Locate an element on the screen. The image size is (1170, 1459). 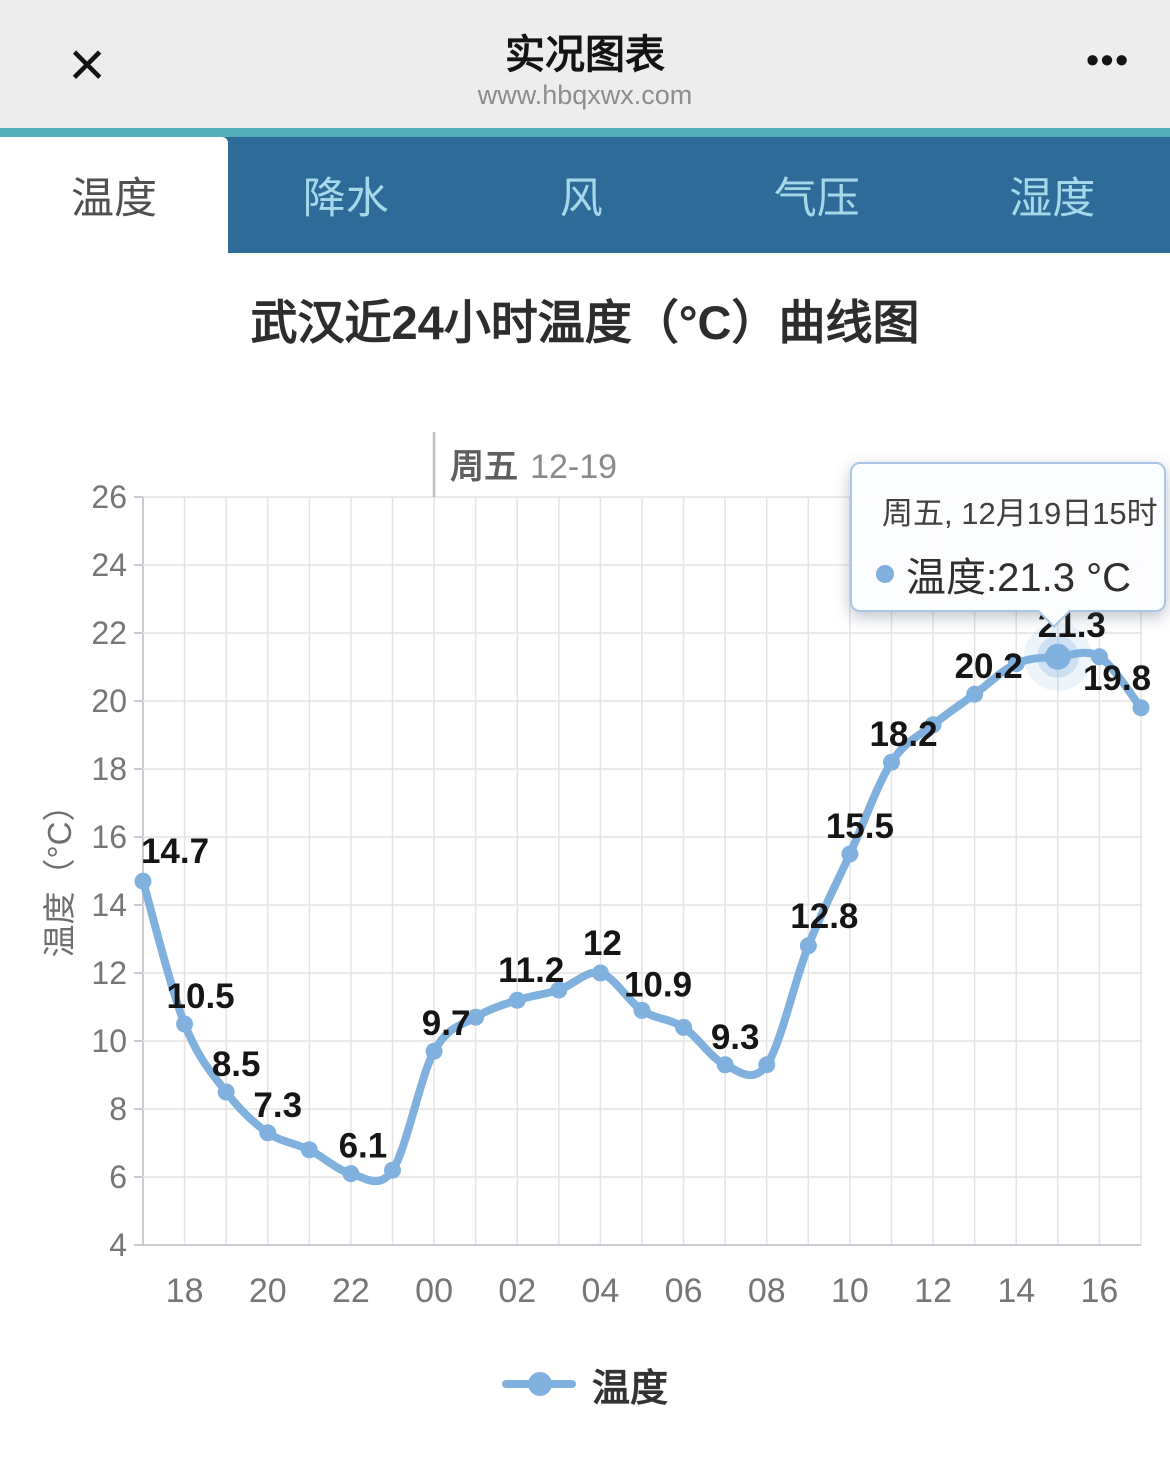
data-point-18h is located at coordinates (185, 1024).